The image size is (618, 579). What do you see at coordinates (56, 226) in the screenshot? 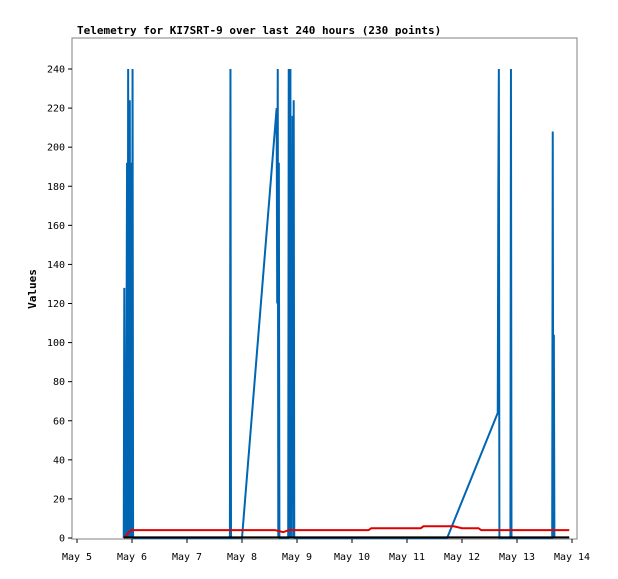
I see `y-tick-label: 160` at bounding box center [56, 226].